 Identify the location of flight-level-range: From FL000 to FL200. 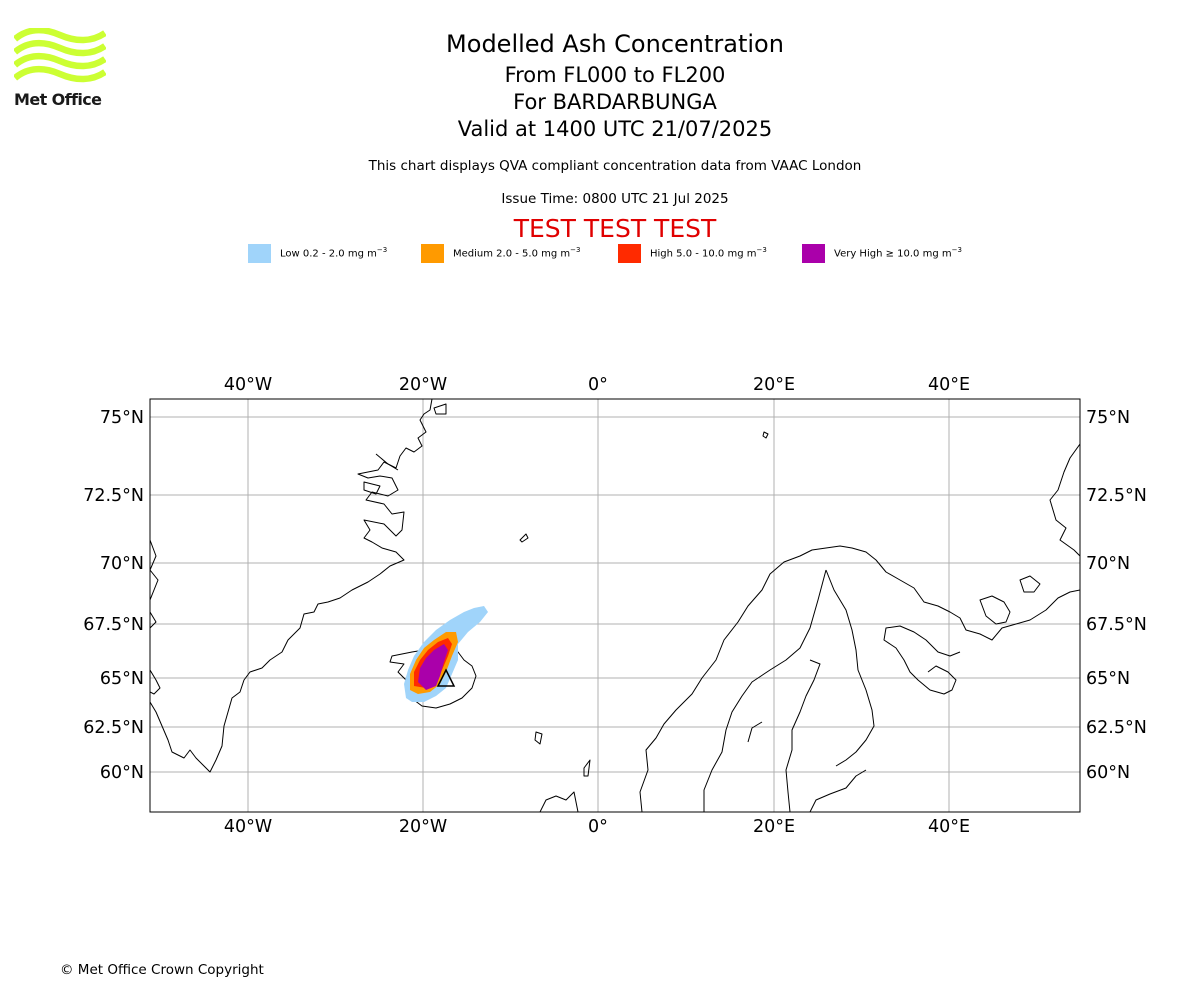
(615, 75).